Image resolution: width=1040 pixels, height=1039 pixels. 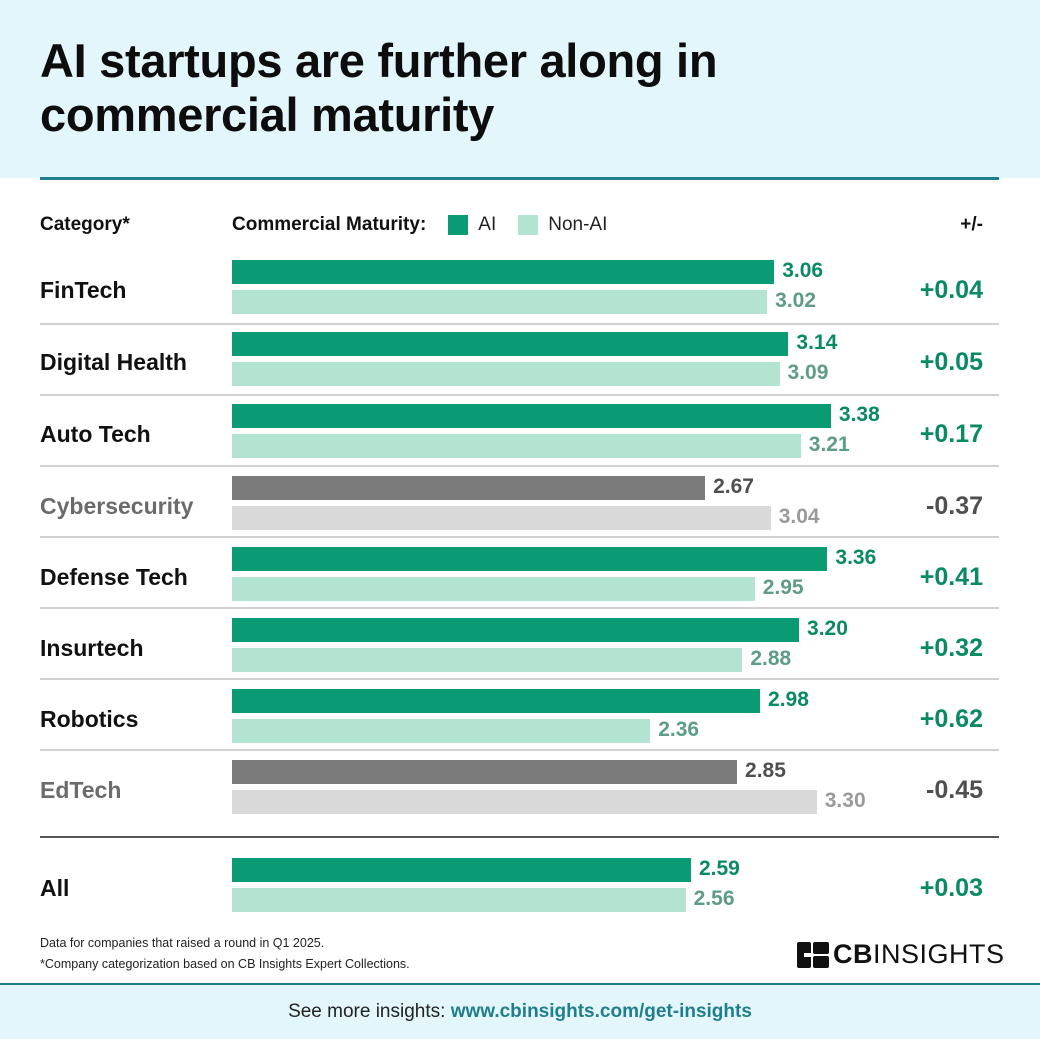 What do you see at coordinates (85, 224) in the screenshot?
I see `category-header: Category*` at bounding box center [85, 224].